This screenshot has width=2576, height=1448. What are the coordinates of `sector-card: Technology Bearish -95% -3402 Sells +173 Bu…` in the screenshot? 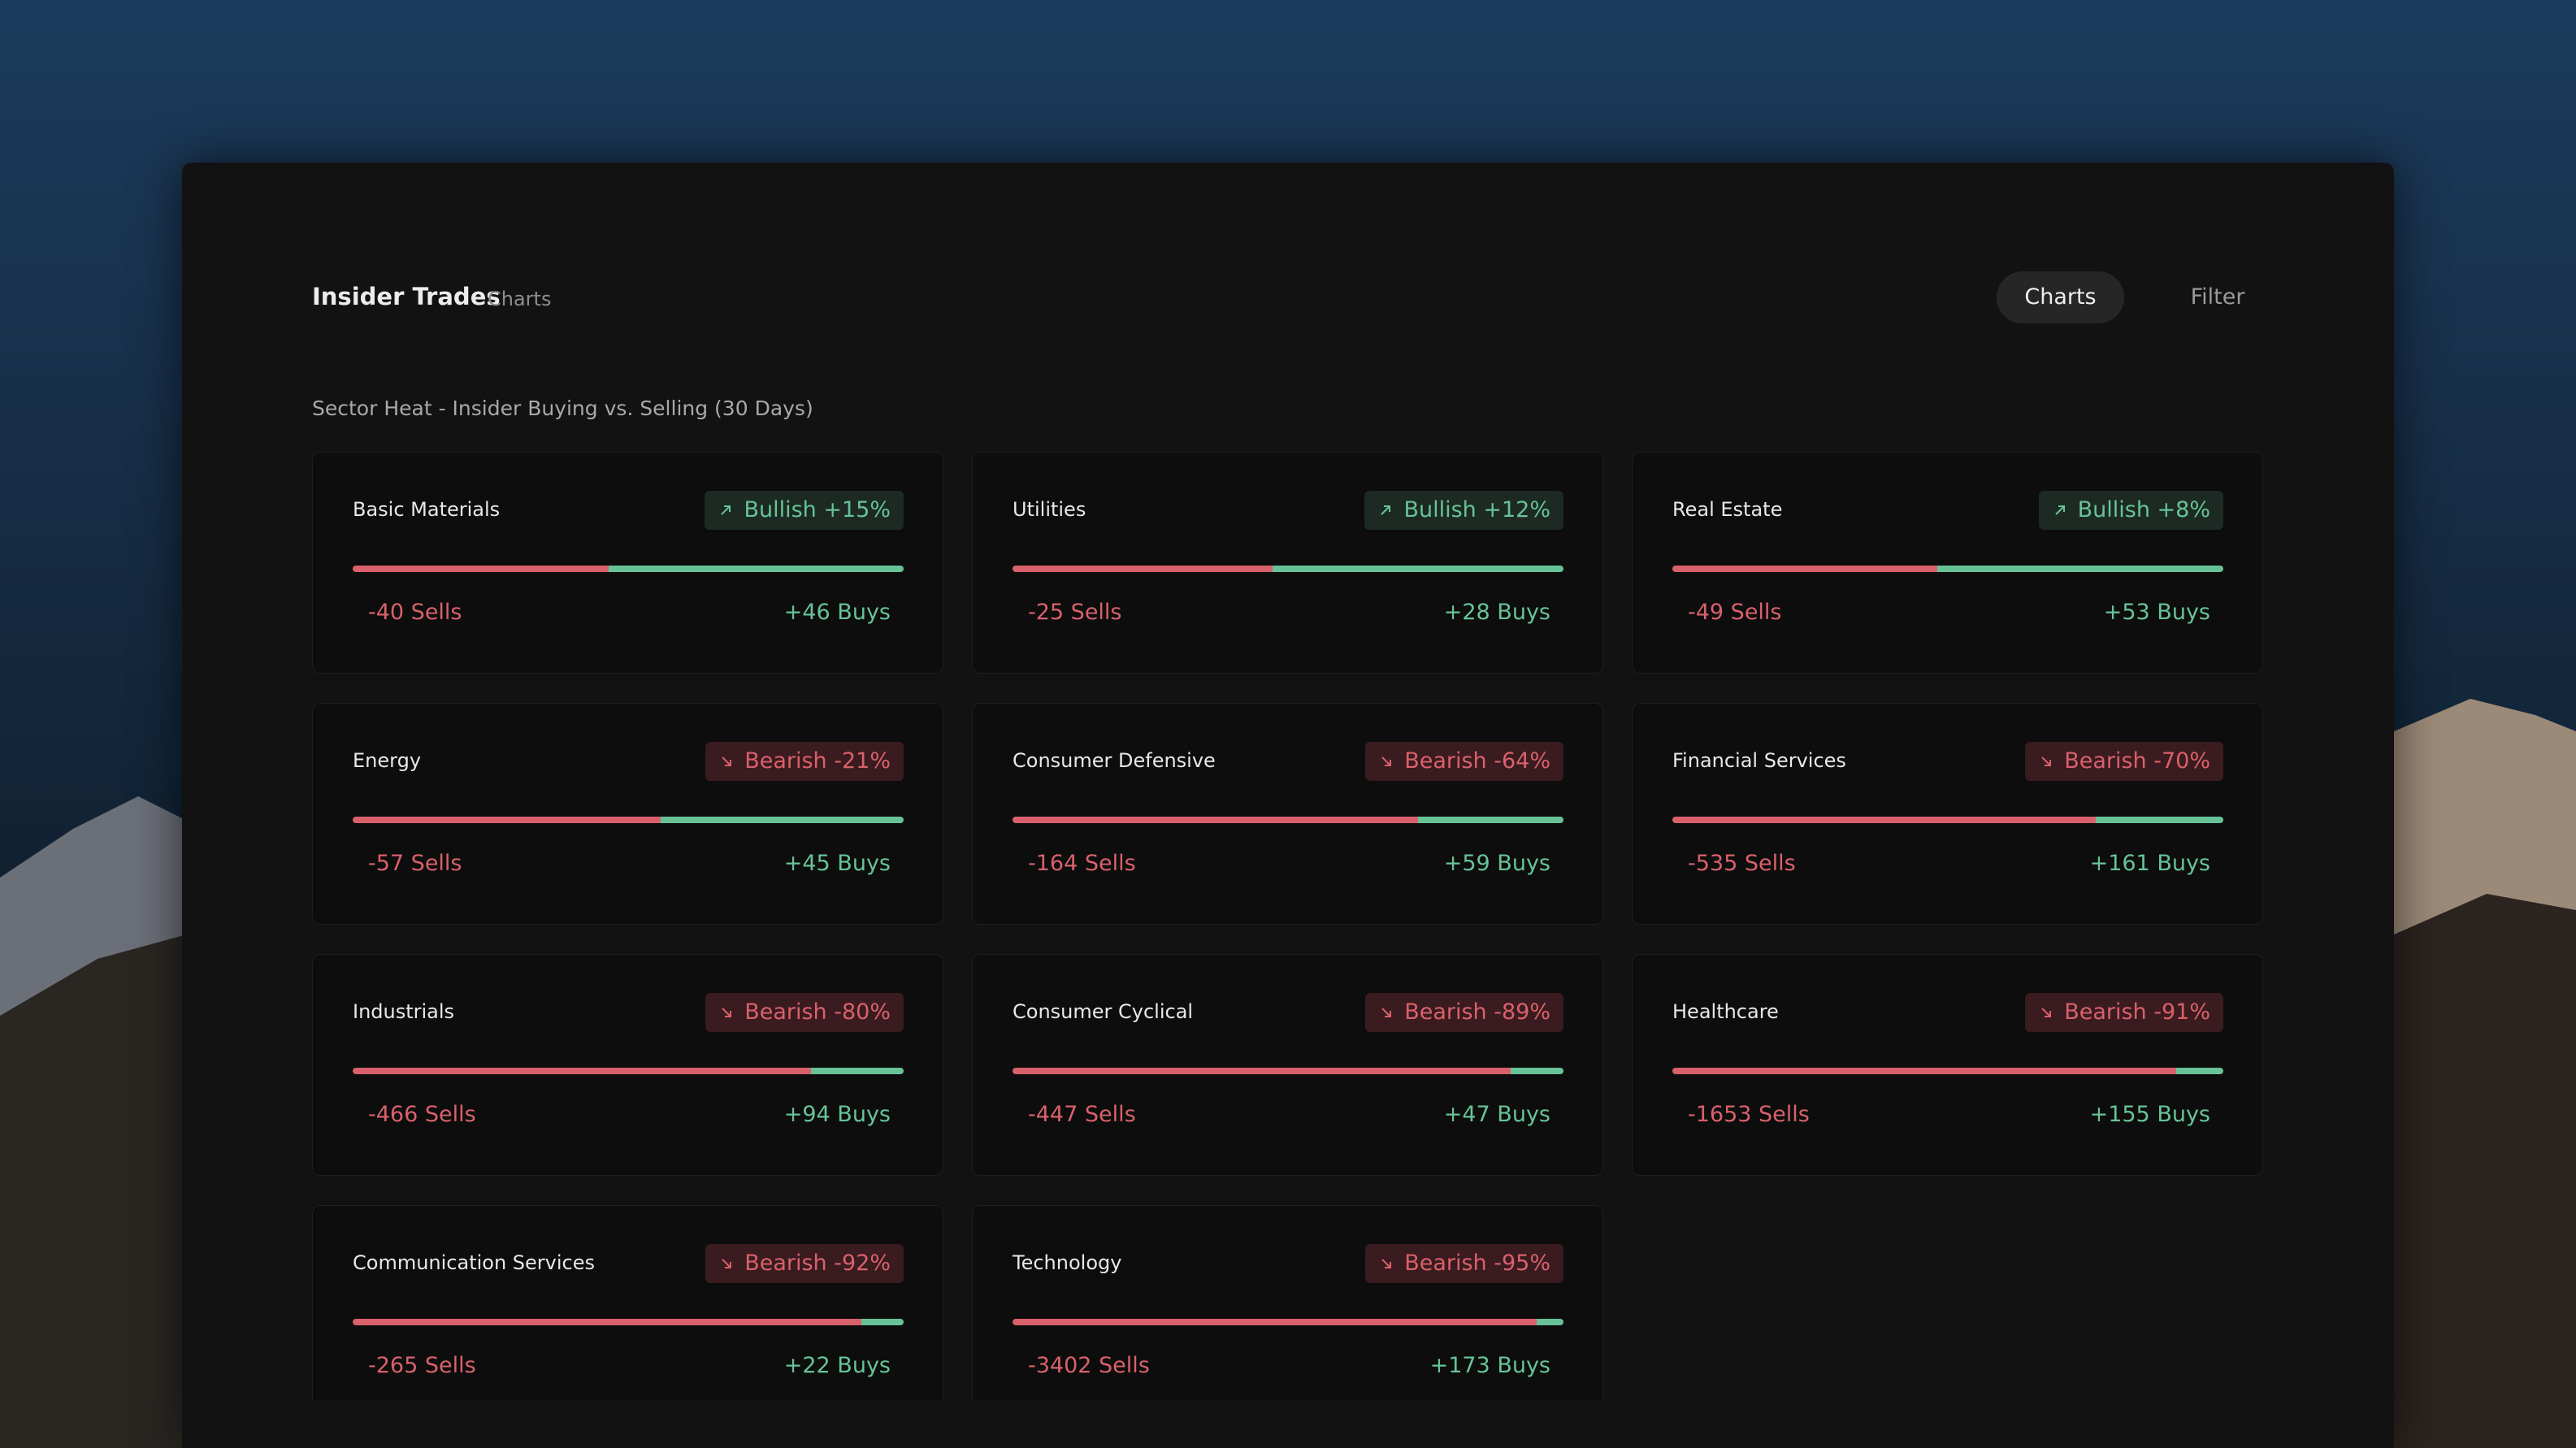 It's located at (1287, 1302).